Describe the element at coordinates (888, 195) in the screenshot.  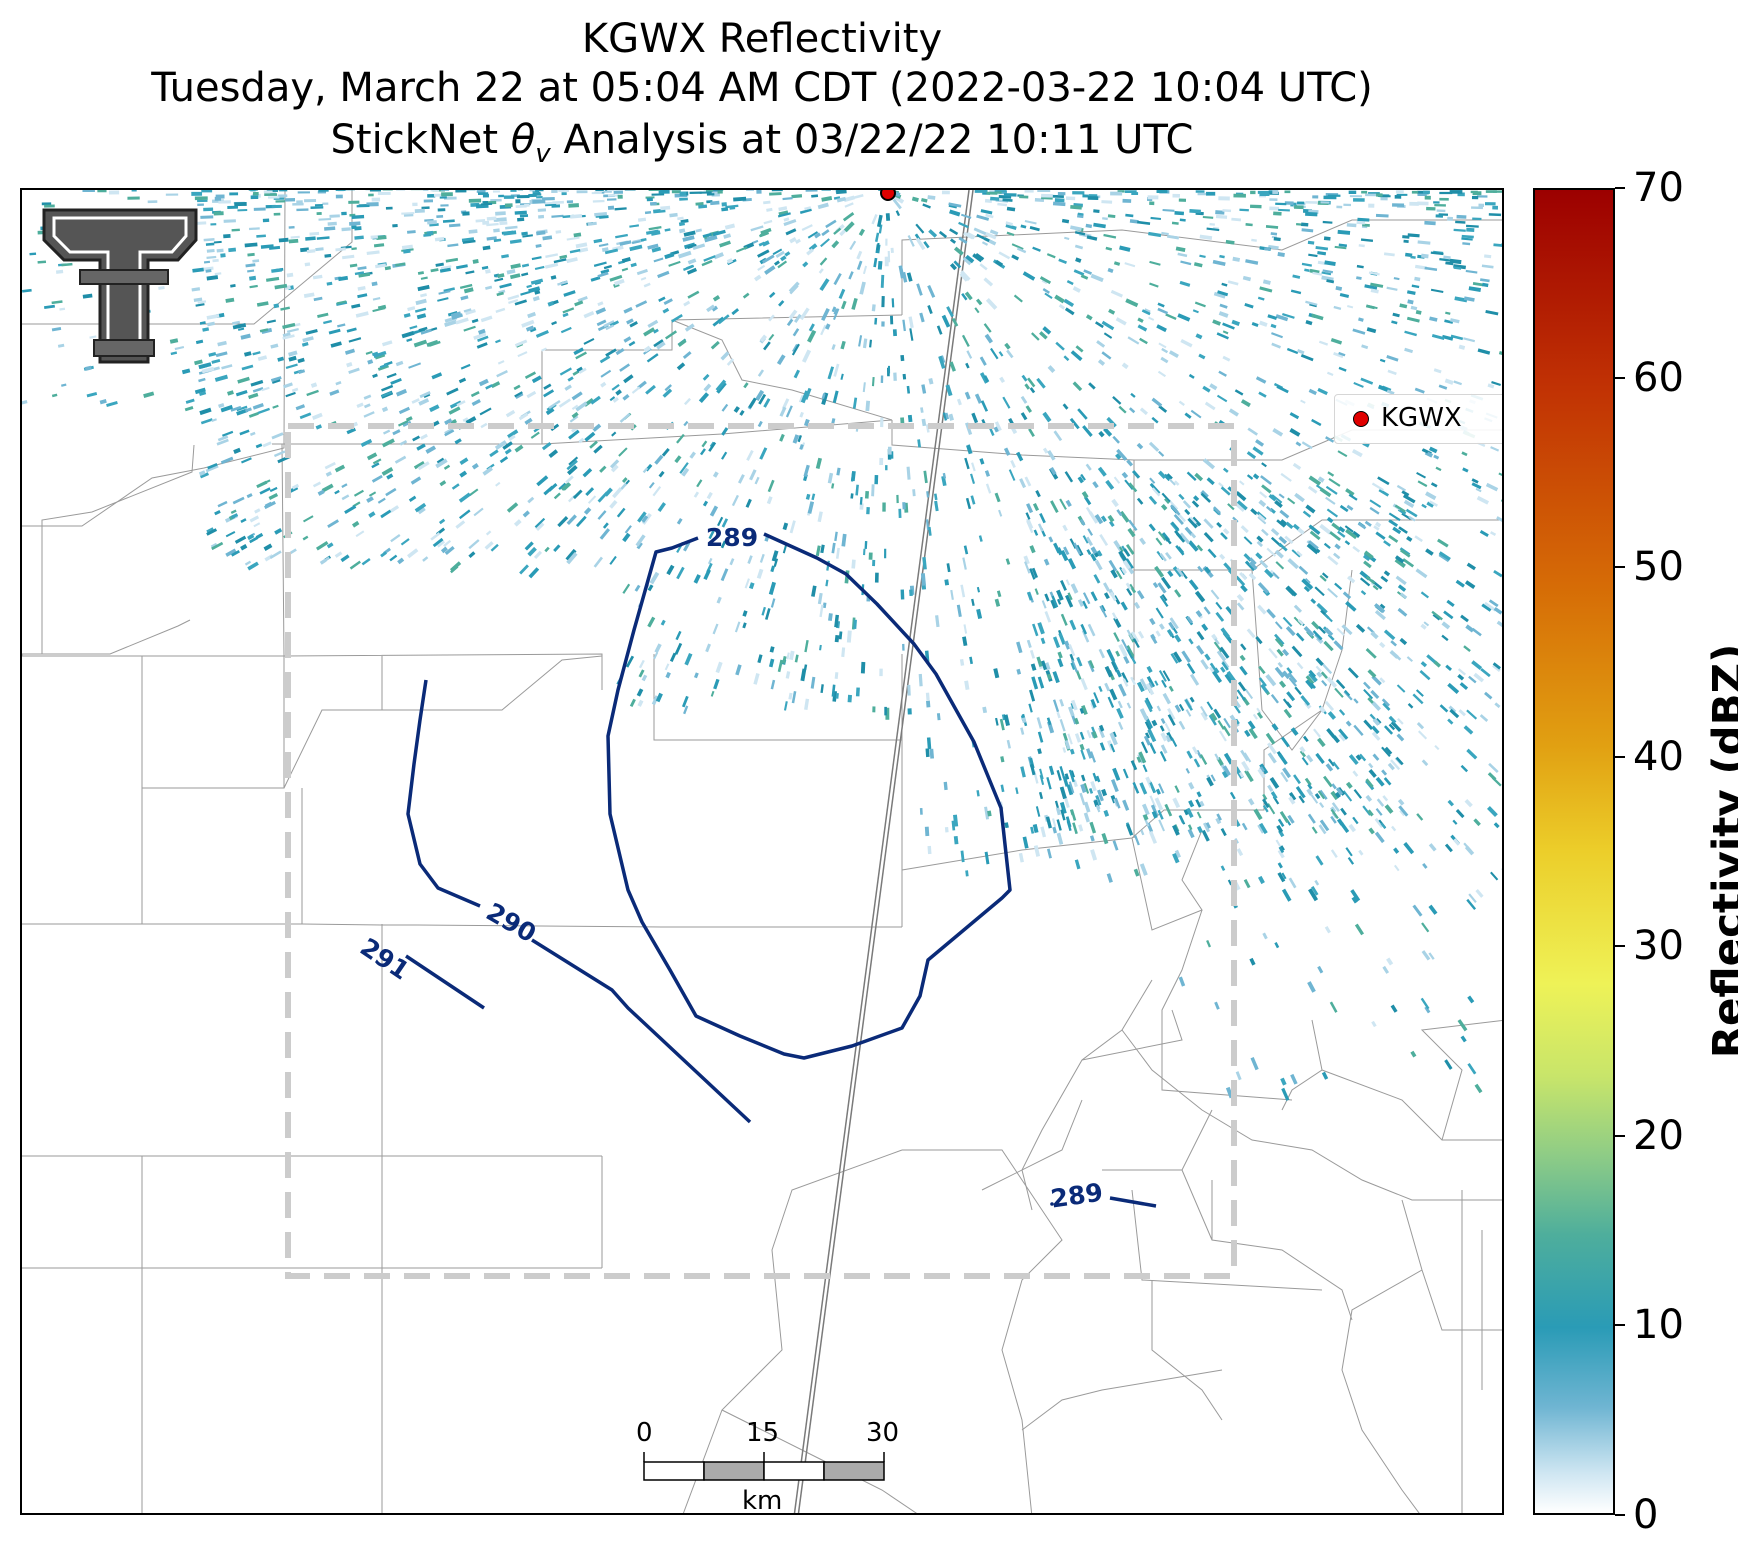
I see `kgwx-radar-site` at that location.